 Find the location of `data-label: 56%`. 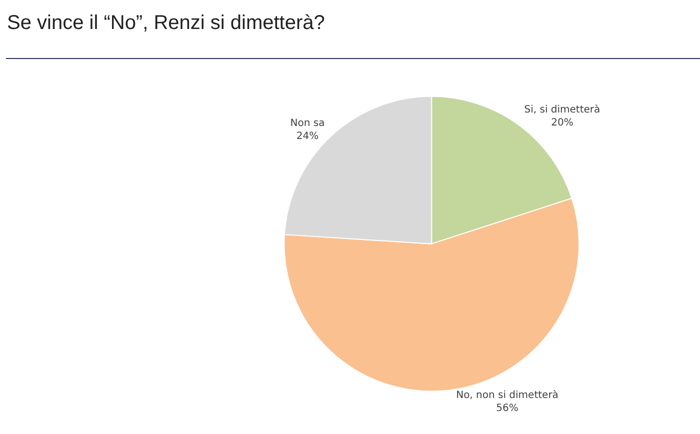

data-label: 56% is located at coordinates (507, 408).